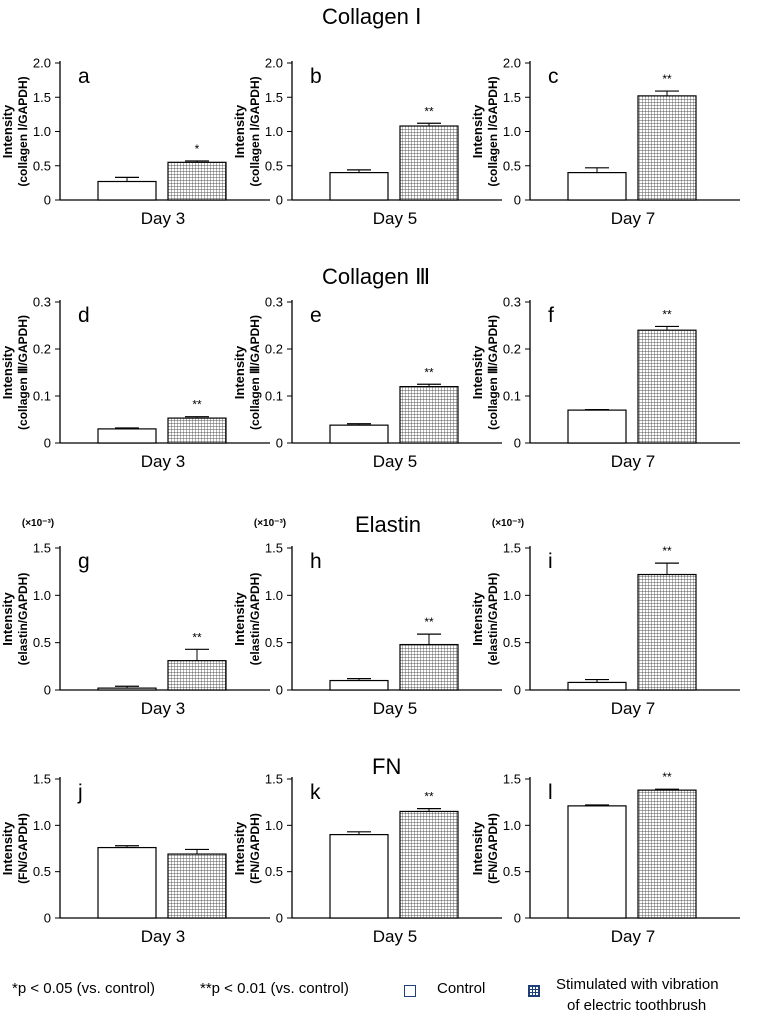 The image size is (769, 1021). I want to click on section-title-collagen-3: Collagen Ⅲ, so click(376, 276).